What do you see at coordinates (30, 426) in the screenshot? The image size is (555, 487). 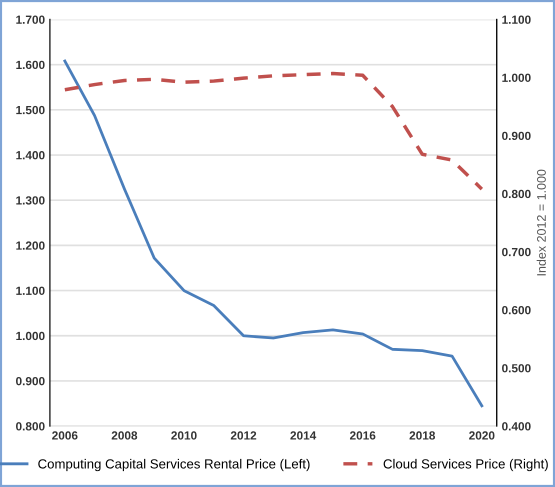 I see `y-tick-label: 0.800` at bounding box center [30, 426].